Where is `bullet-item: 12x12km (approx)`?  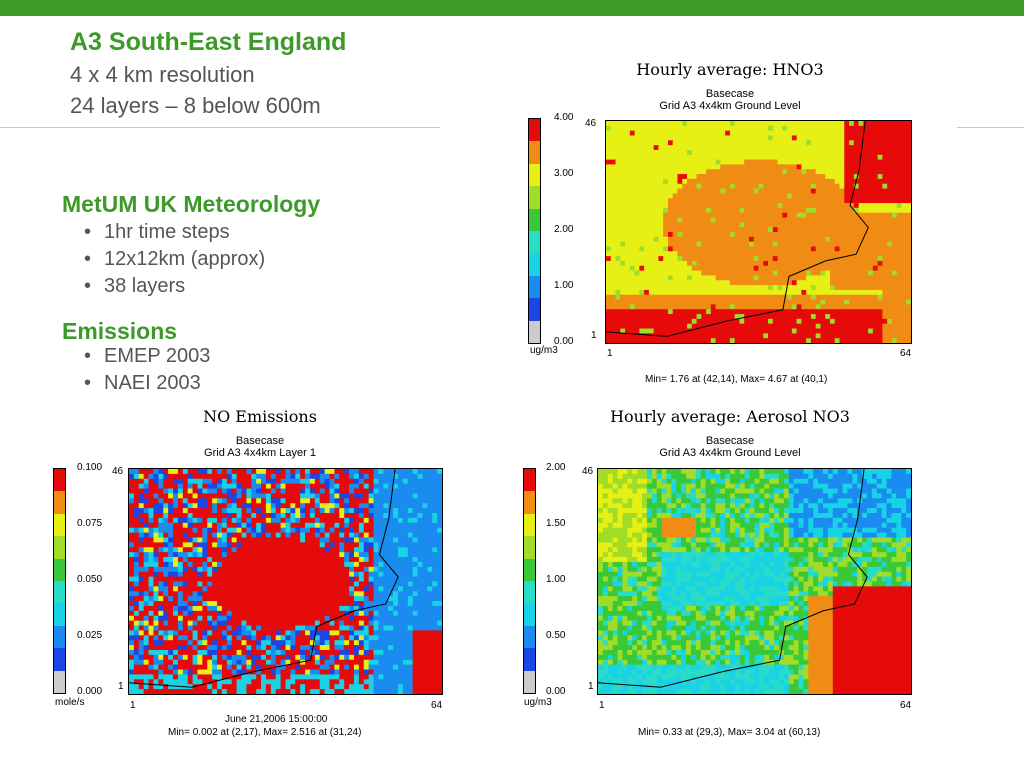
bullet-item: 12x12km (approx) is located at coordinates (174, 259).